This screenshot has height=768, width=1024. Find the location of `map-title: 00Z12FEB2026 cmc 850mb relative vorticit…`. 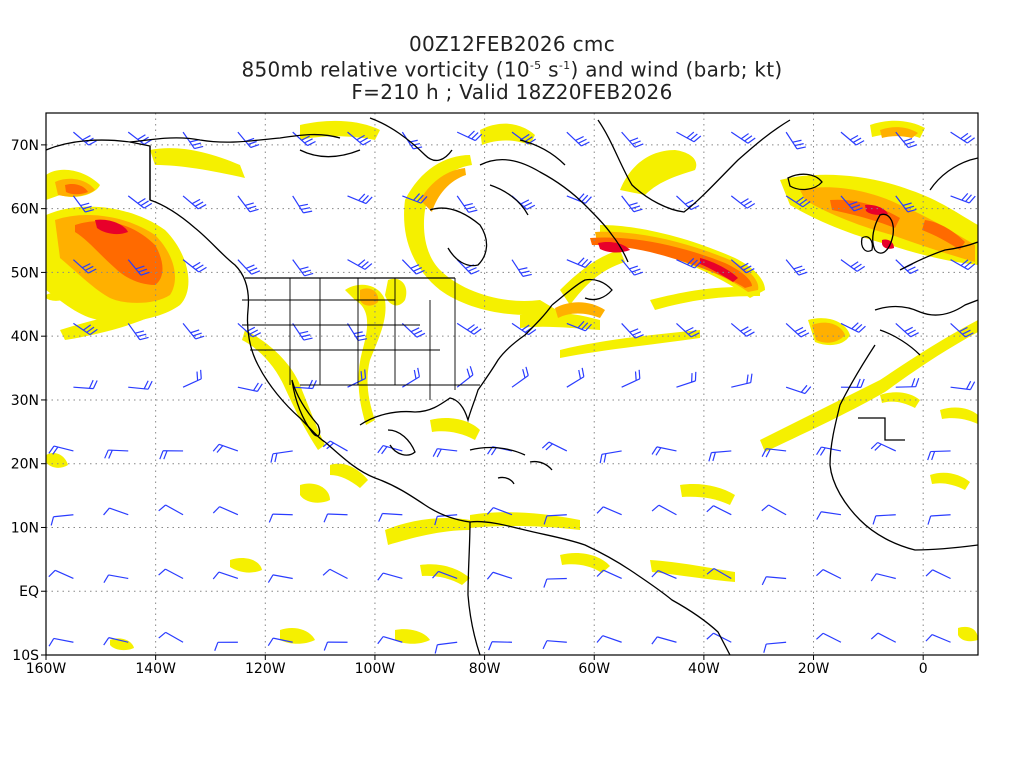

map-title: 00Z12FEB2026 cmc 850mb relative vorticit… is located at coordinates (512, 68).